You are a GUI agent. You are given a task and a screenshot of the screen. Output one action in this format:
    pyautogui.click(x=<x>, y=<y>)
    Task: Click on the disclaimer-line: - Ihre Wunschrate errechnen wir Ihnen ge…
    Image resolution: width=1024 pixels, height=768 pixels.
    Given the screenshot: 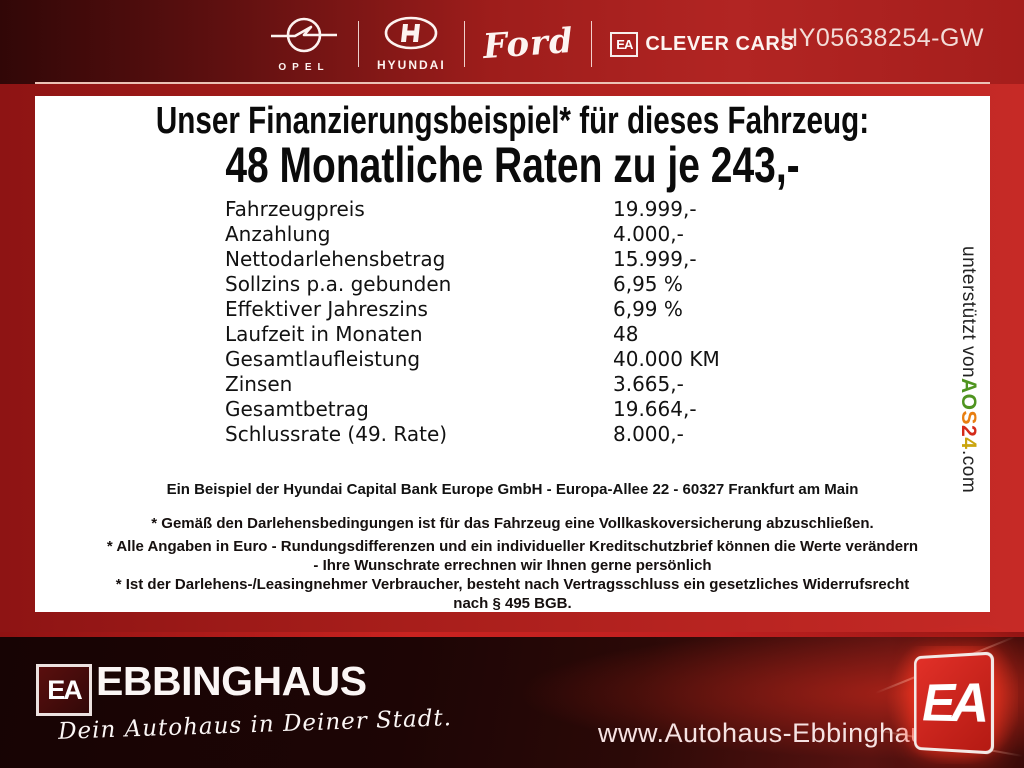 What is the action you would take?
    pyautogui.click(x=512, y=565)
    